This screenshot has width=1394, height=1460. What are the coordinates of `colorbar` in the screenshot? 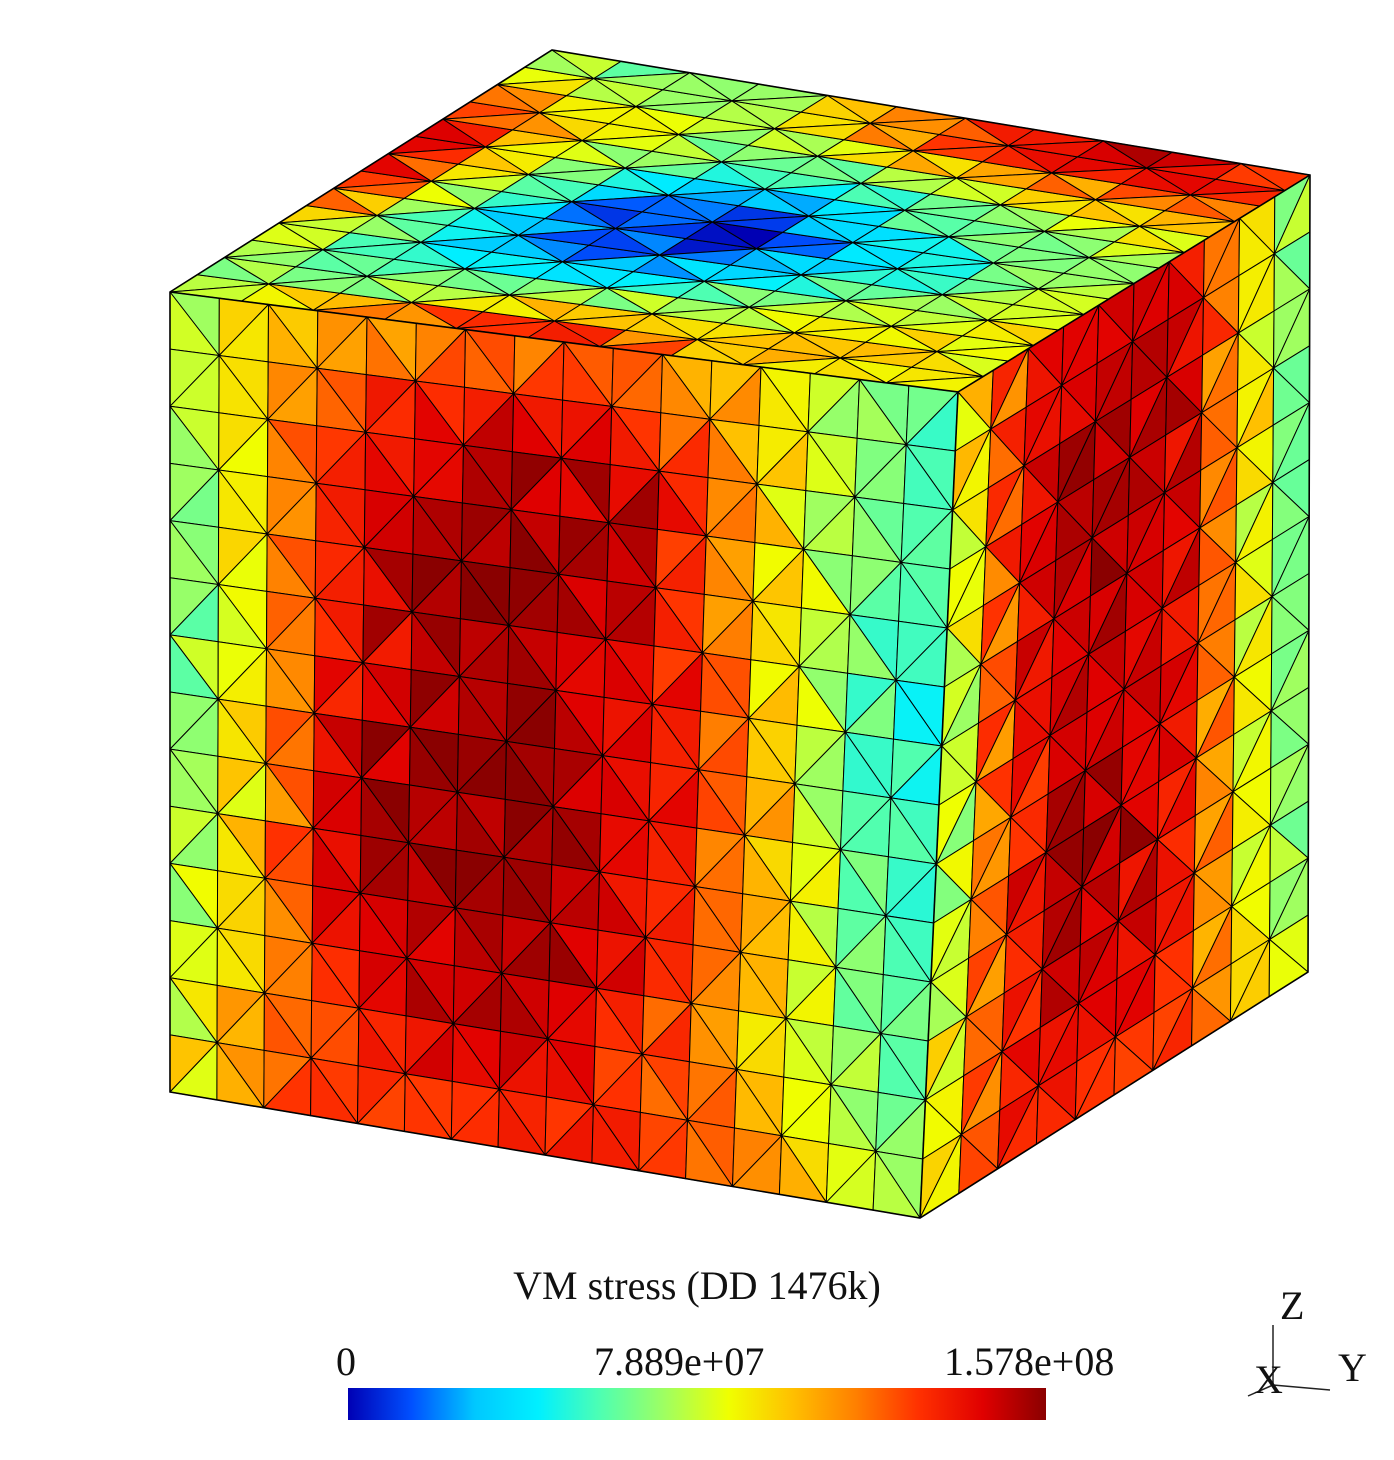 It's located at (697, 1404).